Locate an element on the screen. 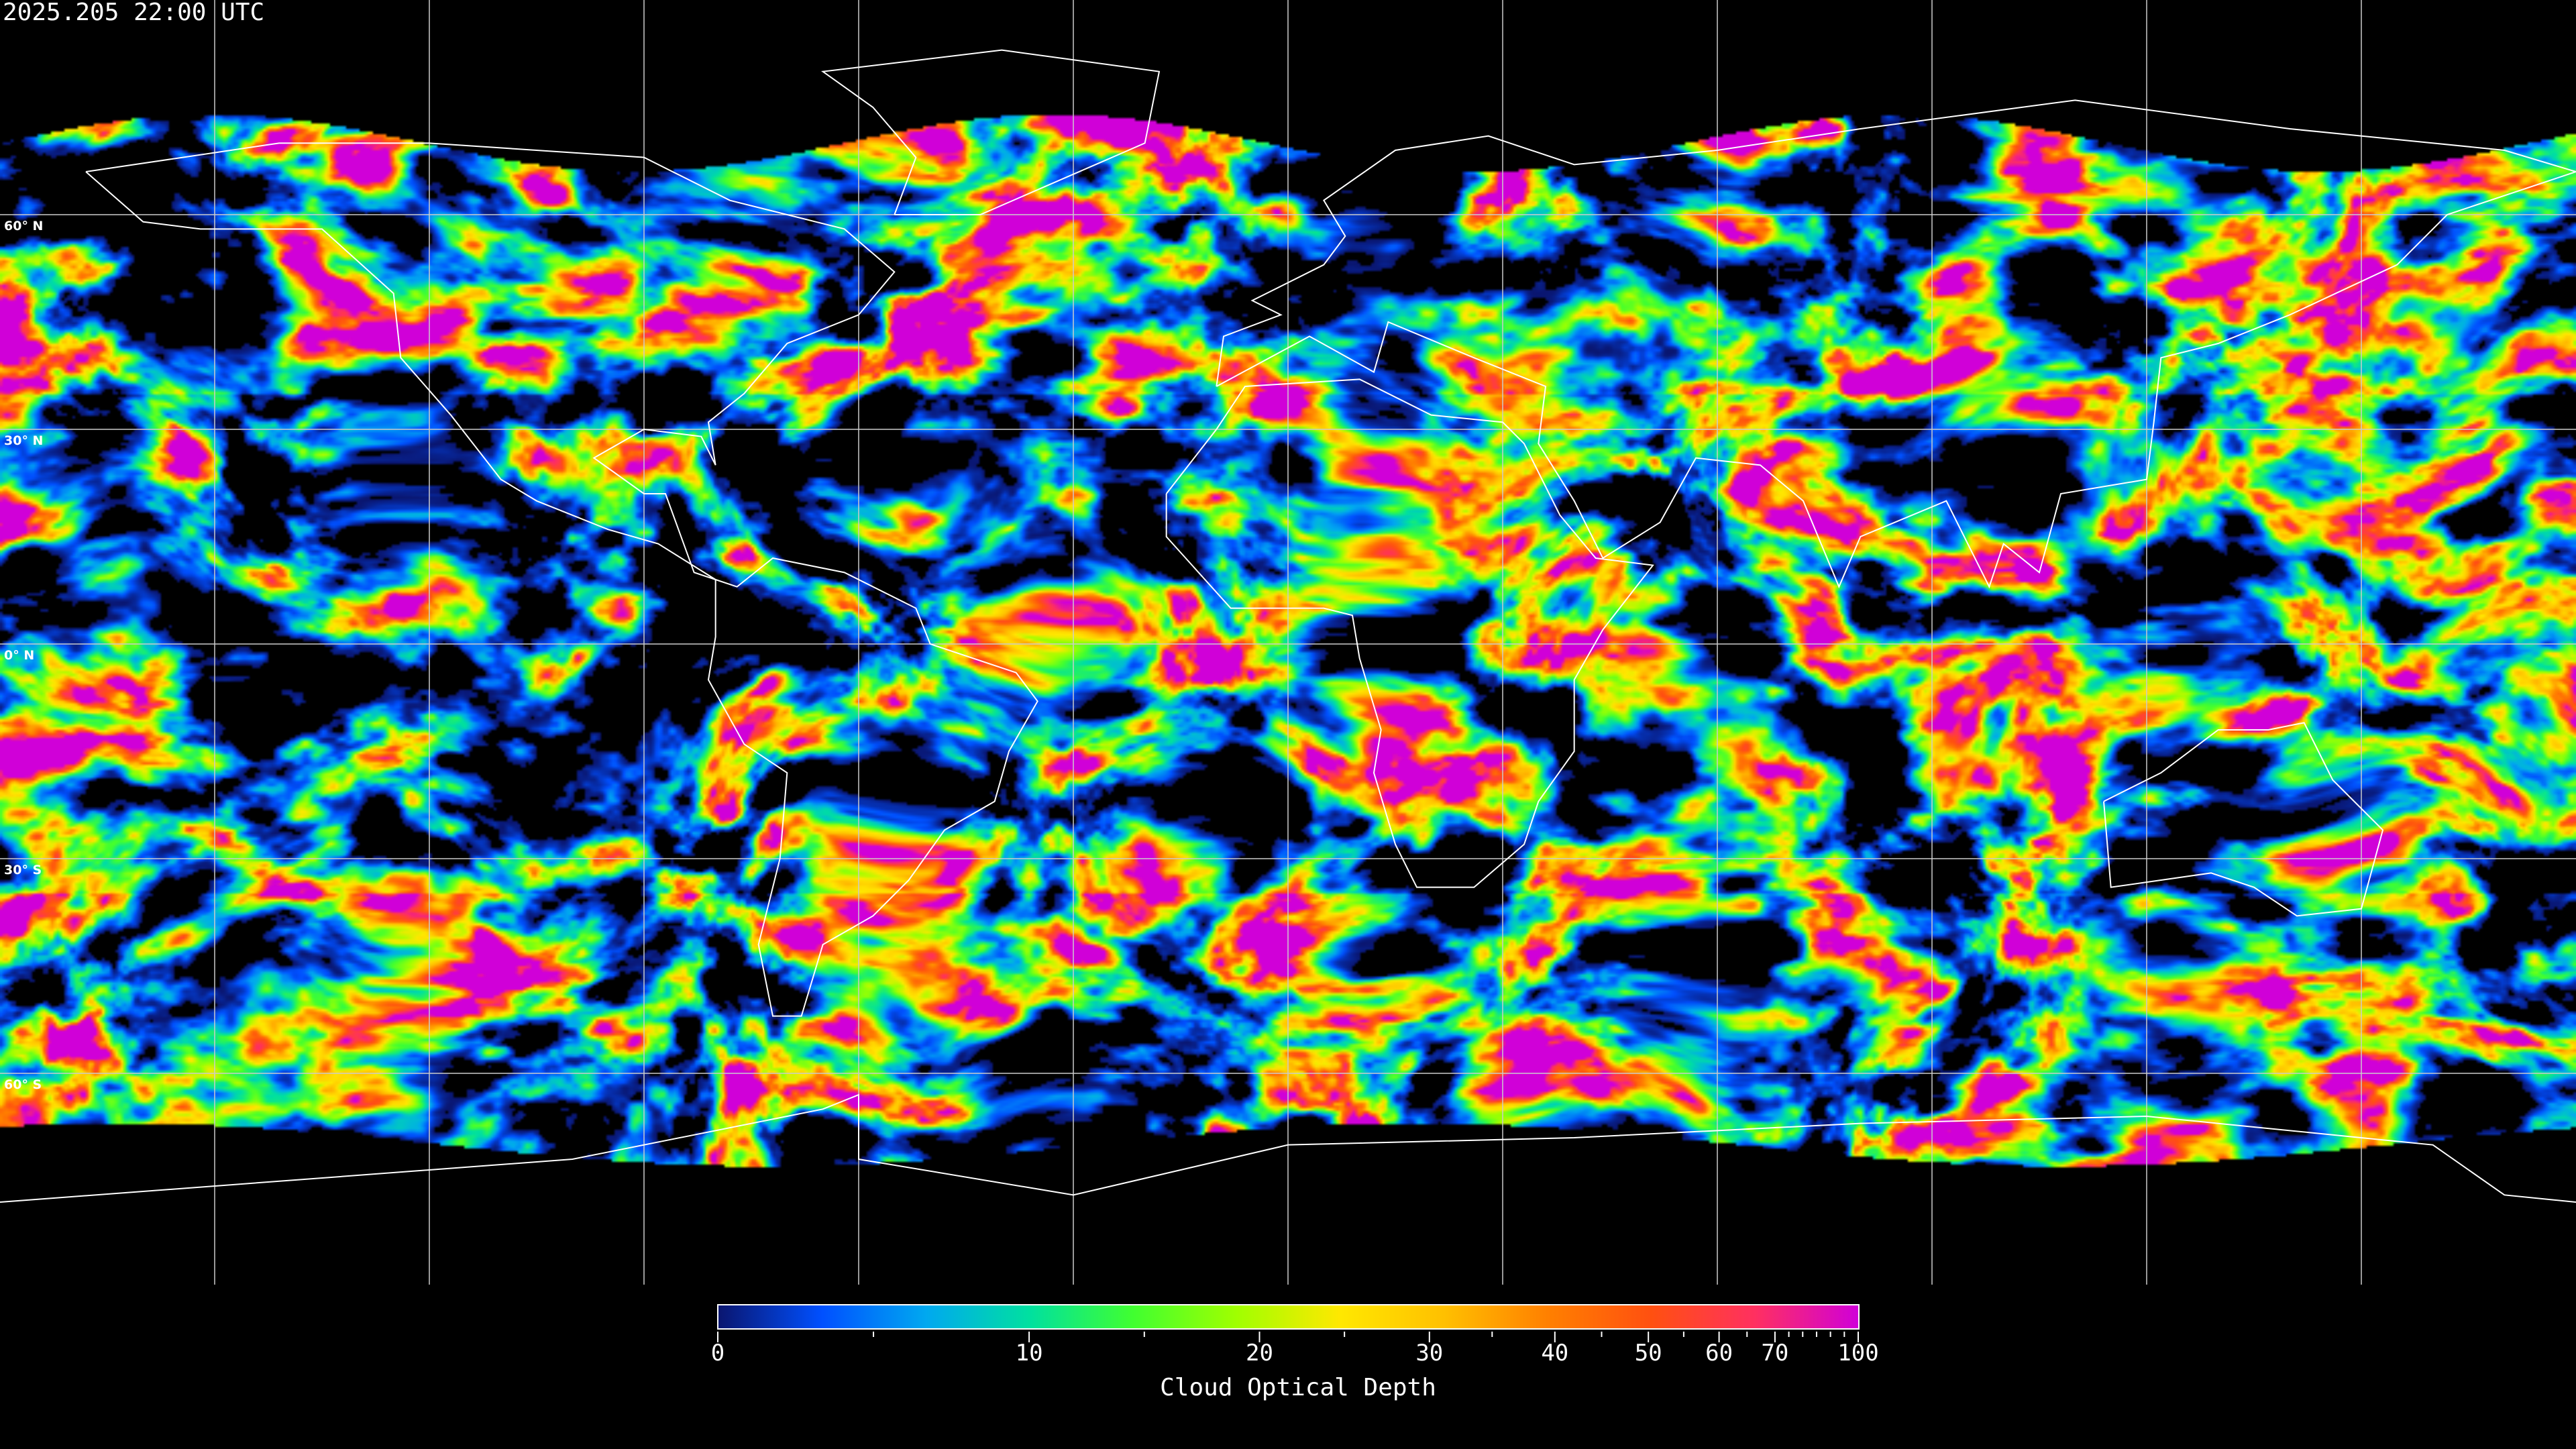 This screenshot has width=2576, height=1449. colorbar-tick-label: 30 is located at coordinates (1429, 1353).